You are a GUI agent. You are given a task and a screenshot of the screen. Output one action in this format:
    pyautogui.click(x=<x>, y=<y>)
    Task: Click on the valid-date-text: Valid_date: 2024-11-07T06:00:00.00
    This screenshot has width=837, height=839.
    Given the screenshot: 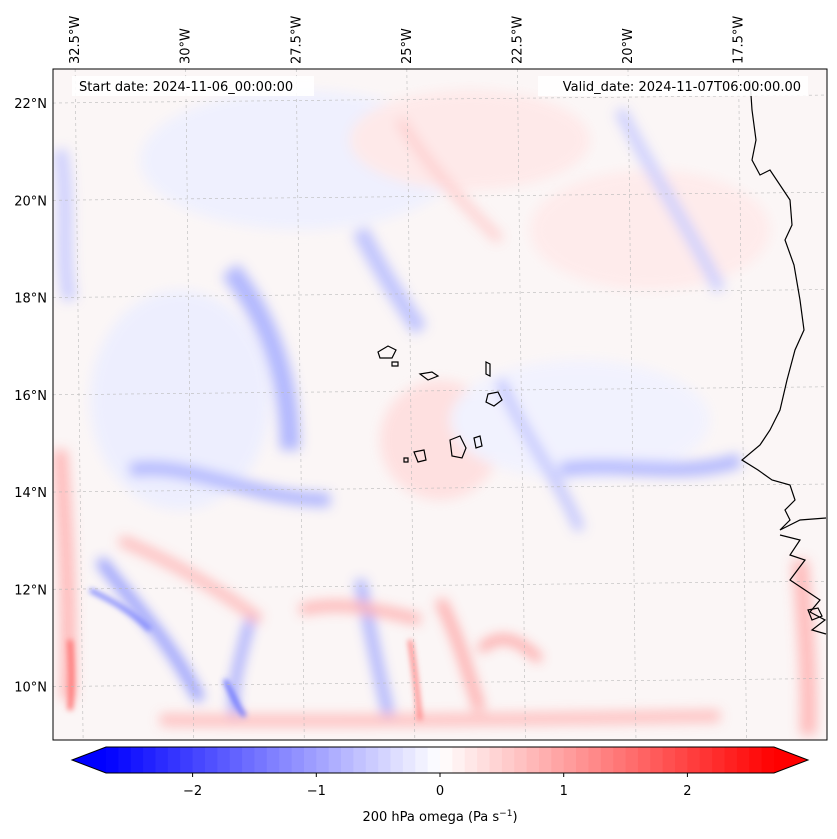 What is the action you would take?
    pyautogui.click(x=682, y=87)
    